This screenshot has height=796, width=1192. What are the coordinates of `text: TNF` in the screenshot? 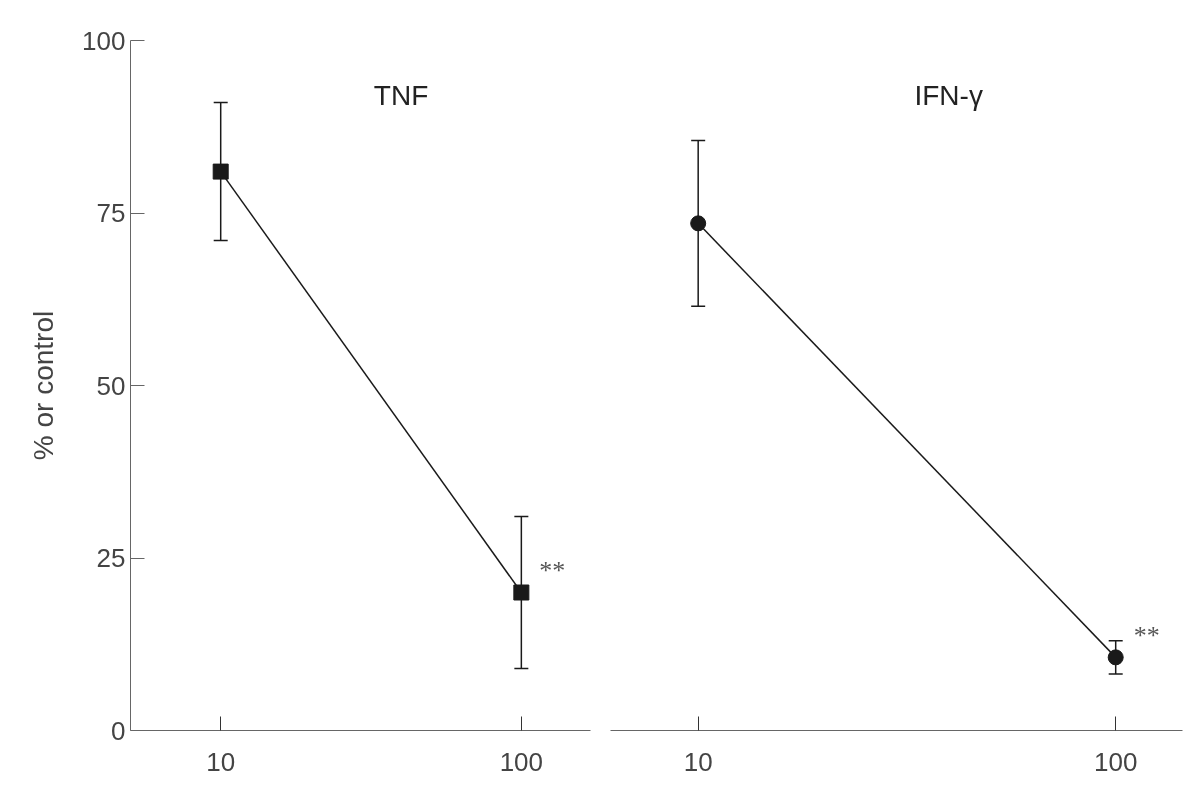 It's located at (401, 95).